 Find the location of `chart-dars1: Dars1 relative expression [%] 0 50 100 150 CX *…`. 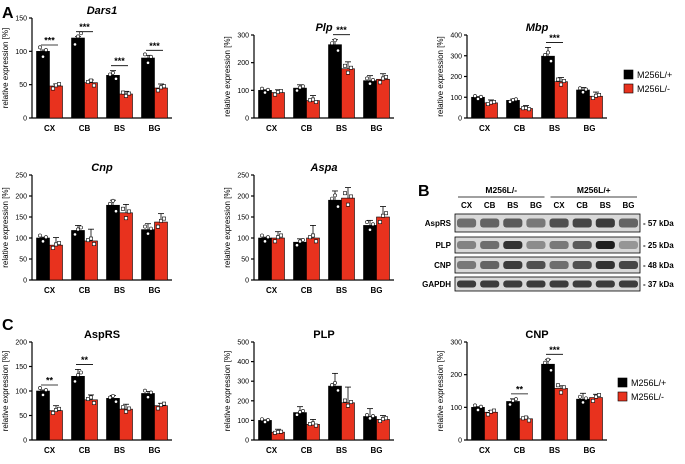

chart-dars1: Dars1 relative expression [%] 0 50 100 150 CX *… is located at coordinates (86, 69).